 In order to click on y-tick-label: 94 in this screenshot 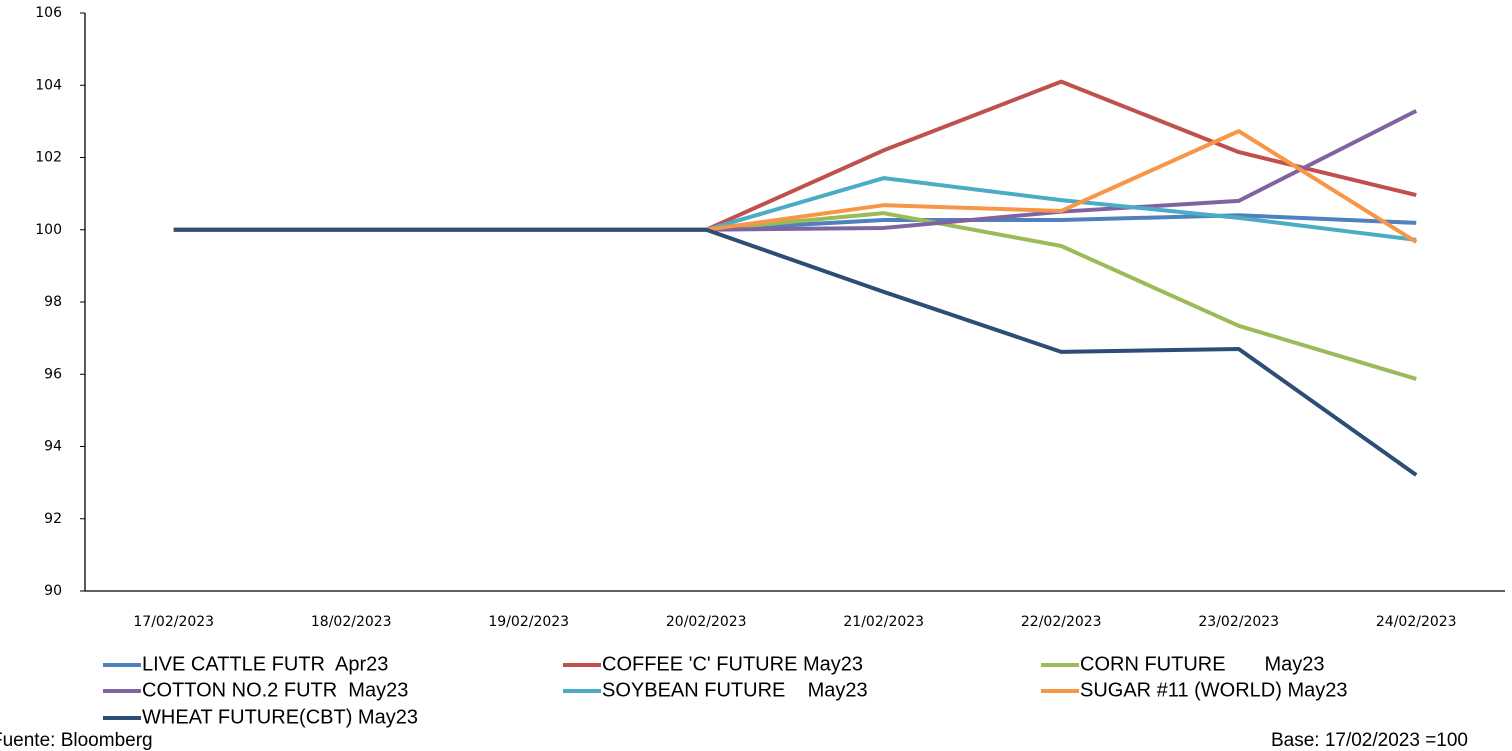, I will do `click(53, 447)`.